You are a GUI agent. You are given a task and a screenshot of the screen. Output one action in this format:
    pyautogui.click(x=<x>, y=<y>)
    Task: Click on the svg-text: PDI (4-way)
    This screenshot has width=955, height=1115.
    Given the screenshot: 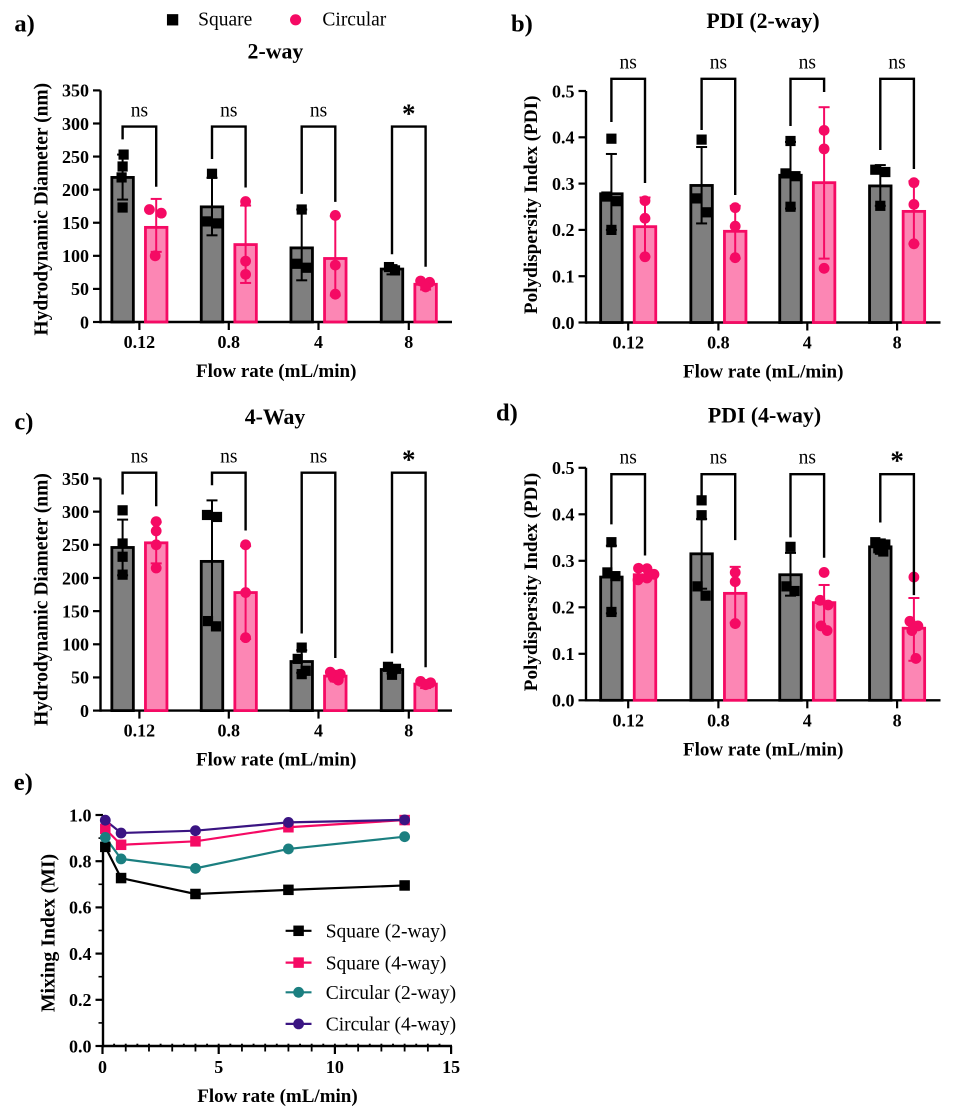 What is the action you would take?
    pyautogui.click(x=764, y=416)
    